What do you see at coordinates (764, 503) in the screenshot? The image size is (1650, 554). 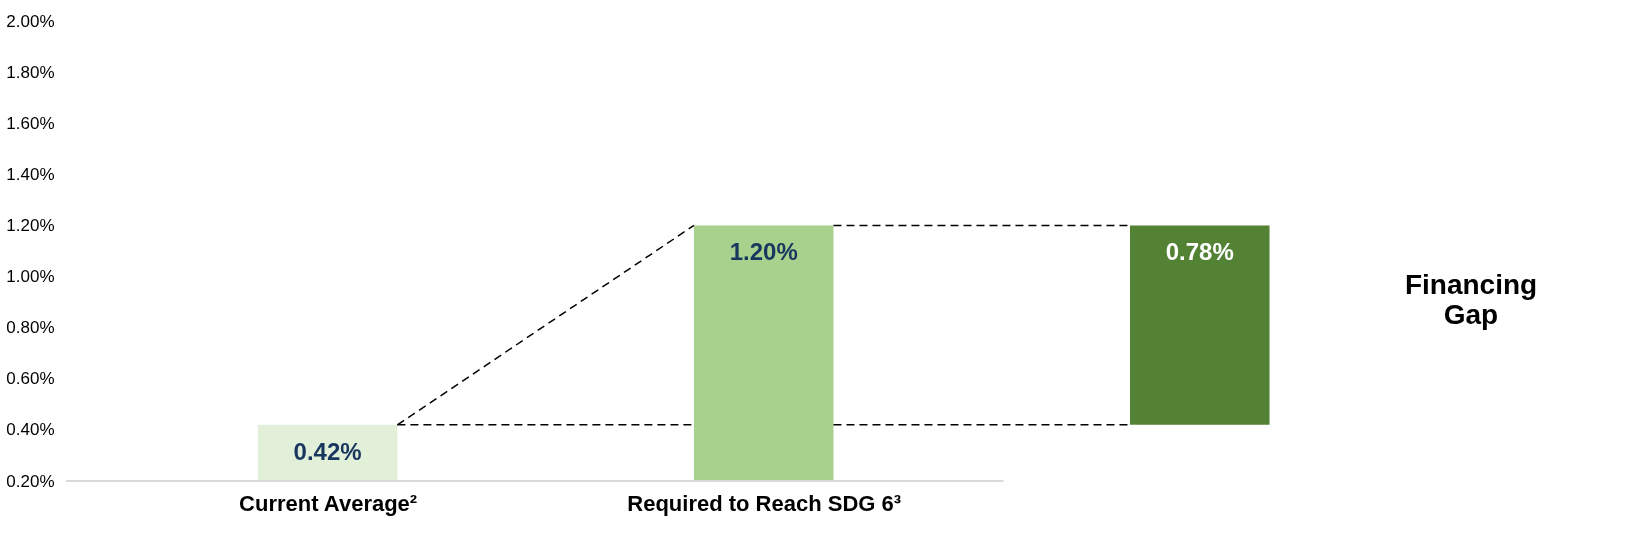 I see `x-tick-label: Required to Reach SDG 6³` at bounding box center [764, 503].